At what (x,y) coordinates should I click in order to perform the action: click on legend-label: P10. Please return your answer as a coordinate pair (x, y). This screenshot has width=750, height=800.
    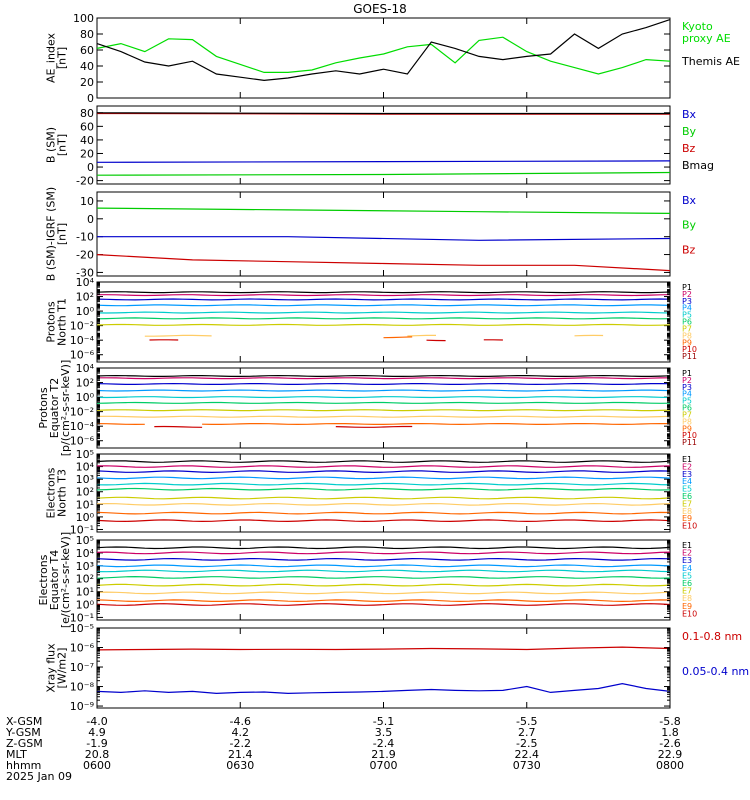
    Looking at the image, I should click on (689, 435).